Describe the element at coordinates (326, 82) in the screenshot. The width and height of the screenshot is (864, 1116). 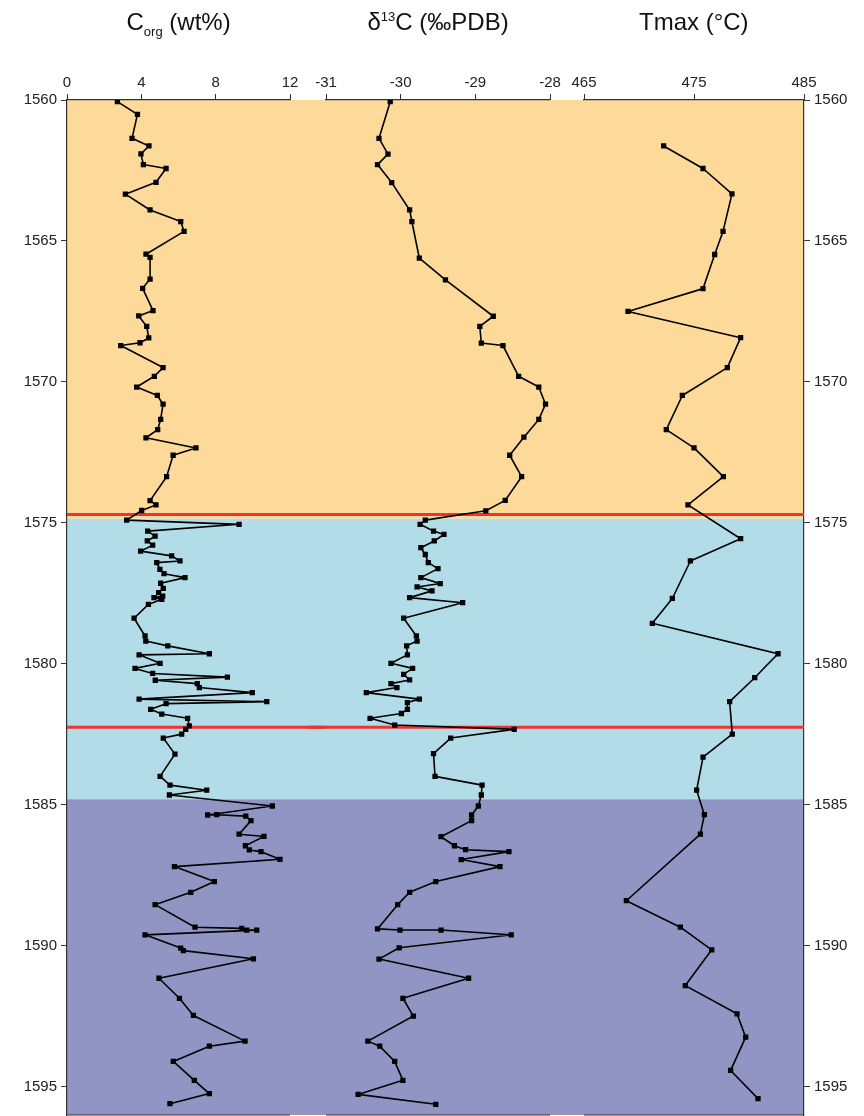
I see `x-tick-label: -31` at that location.